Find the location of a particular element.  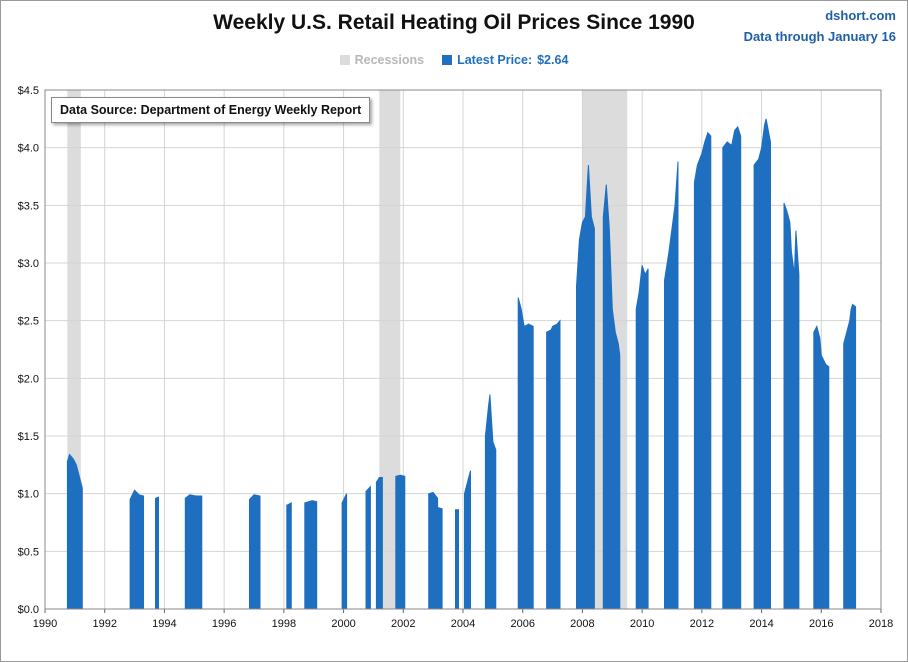

y-tick-label-3: $1.5 is located at coordinates (28, 437).